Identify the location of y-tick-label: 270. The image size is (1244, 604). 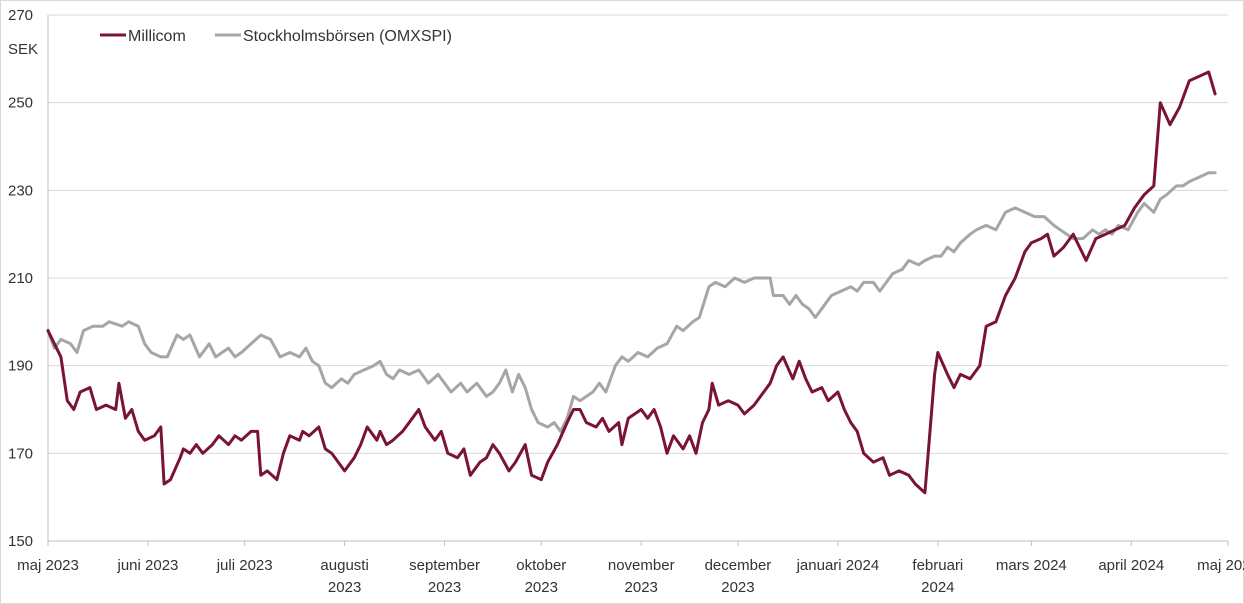
(20, 15).